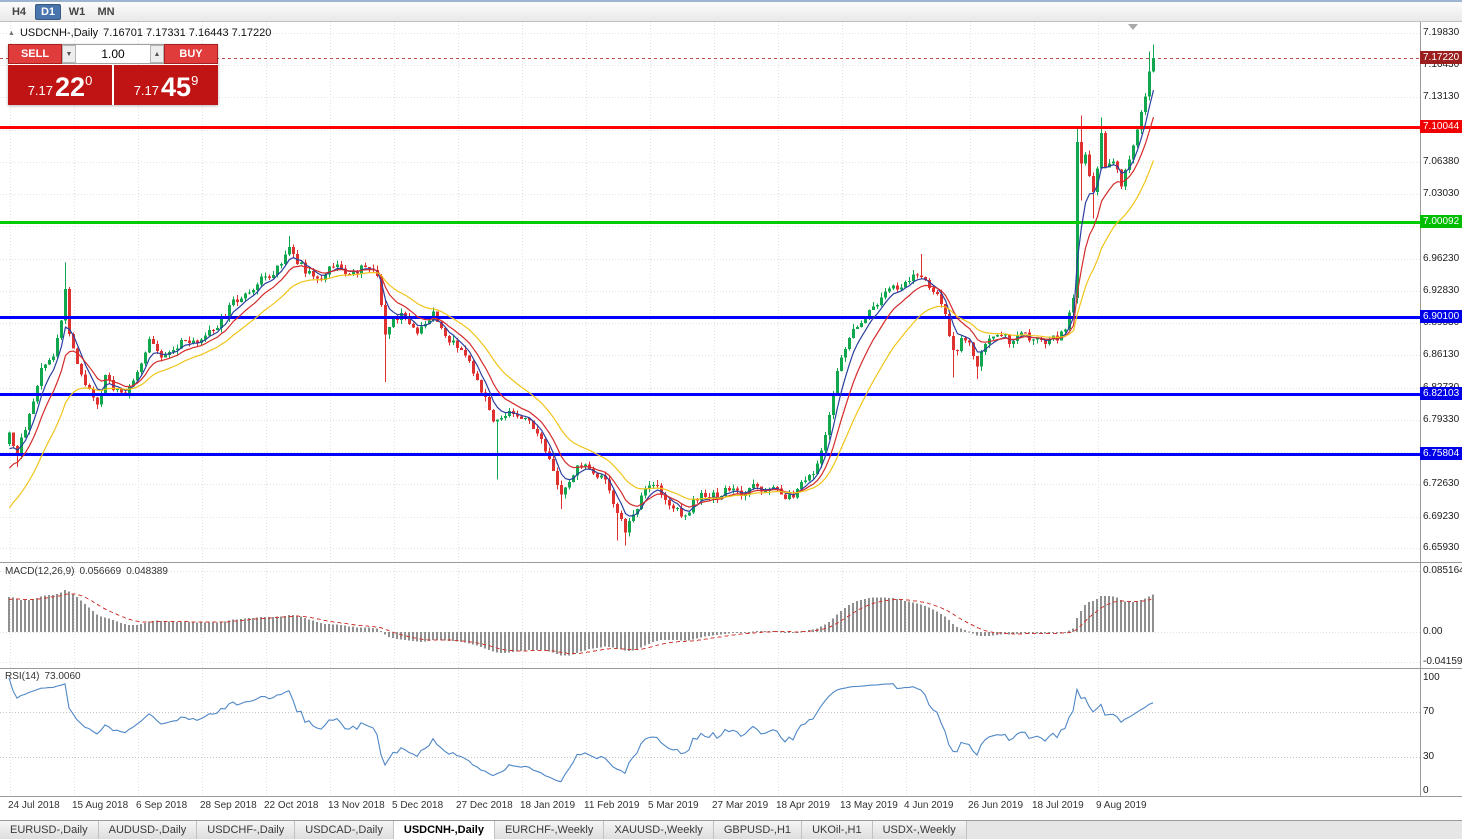 This screenshot has width=1462, height=839. I want to click on rsi-indicator-label: RSI(14) 73.0060, so click(43, 676).